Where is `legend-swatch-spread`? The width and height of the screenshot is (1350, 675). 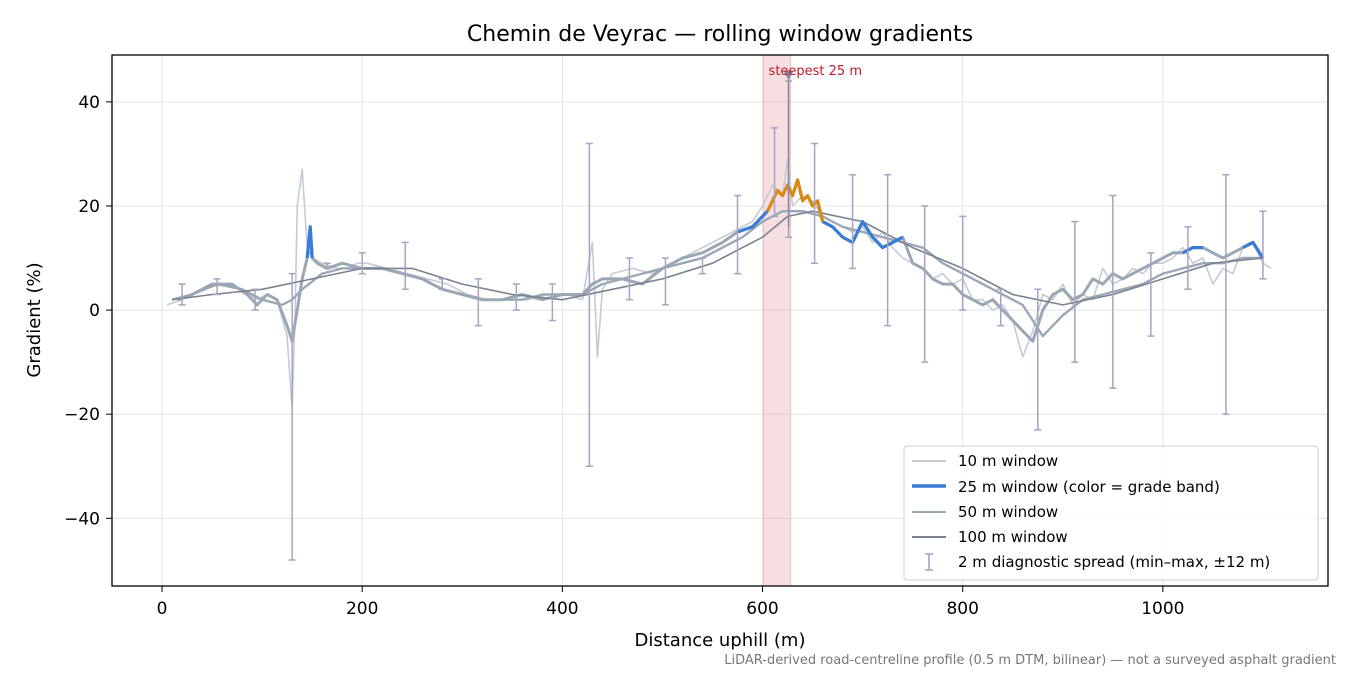
legend-swatch-spread is located at coordinates (929, 562).